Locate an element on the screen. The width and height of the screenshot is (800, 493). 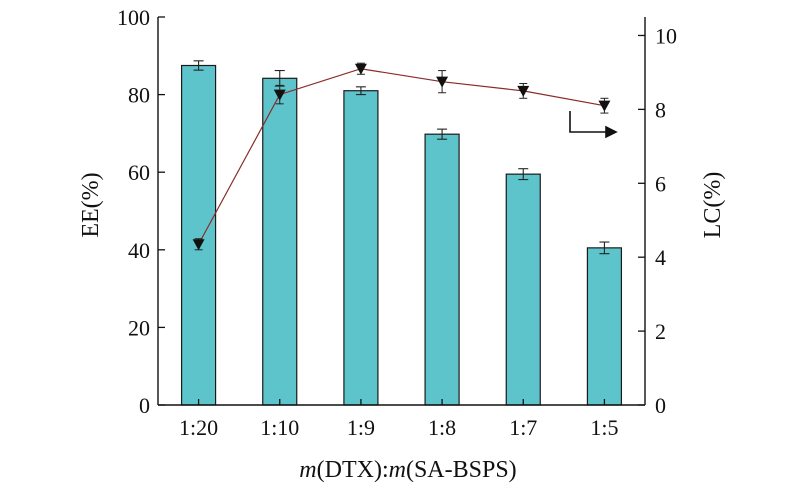
y-left-tick-label: 20 is located at coordinates (139, 327).